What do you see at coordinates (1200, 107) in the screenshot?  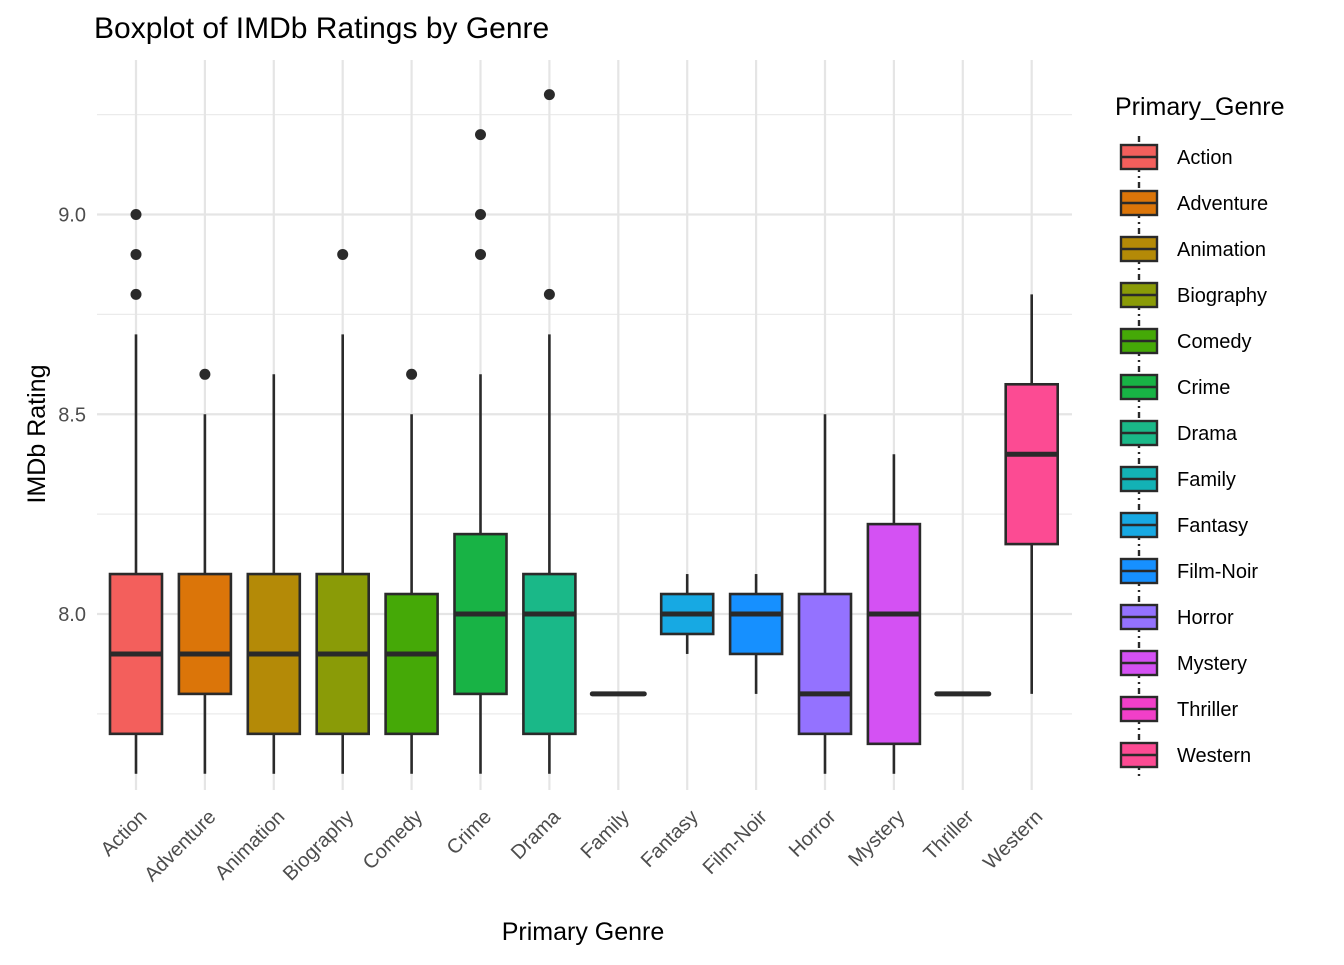 I see `legend-title: Primary_Genre` at bounding box center [1200, 107].